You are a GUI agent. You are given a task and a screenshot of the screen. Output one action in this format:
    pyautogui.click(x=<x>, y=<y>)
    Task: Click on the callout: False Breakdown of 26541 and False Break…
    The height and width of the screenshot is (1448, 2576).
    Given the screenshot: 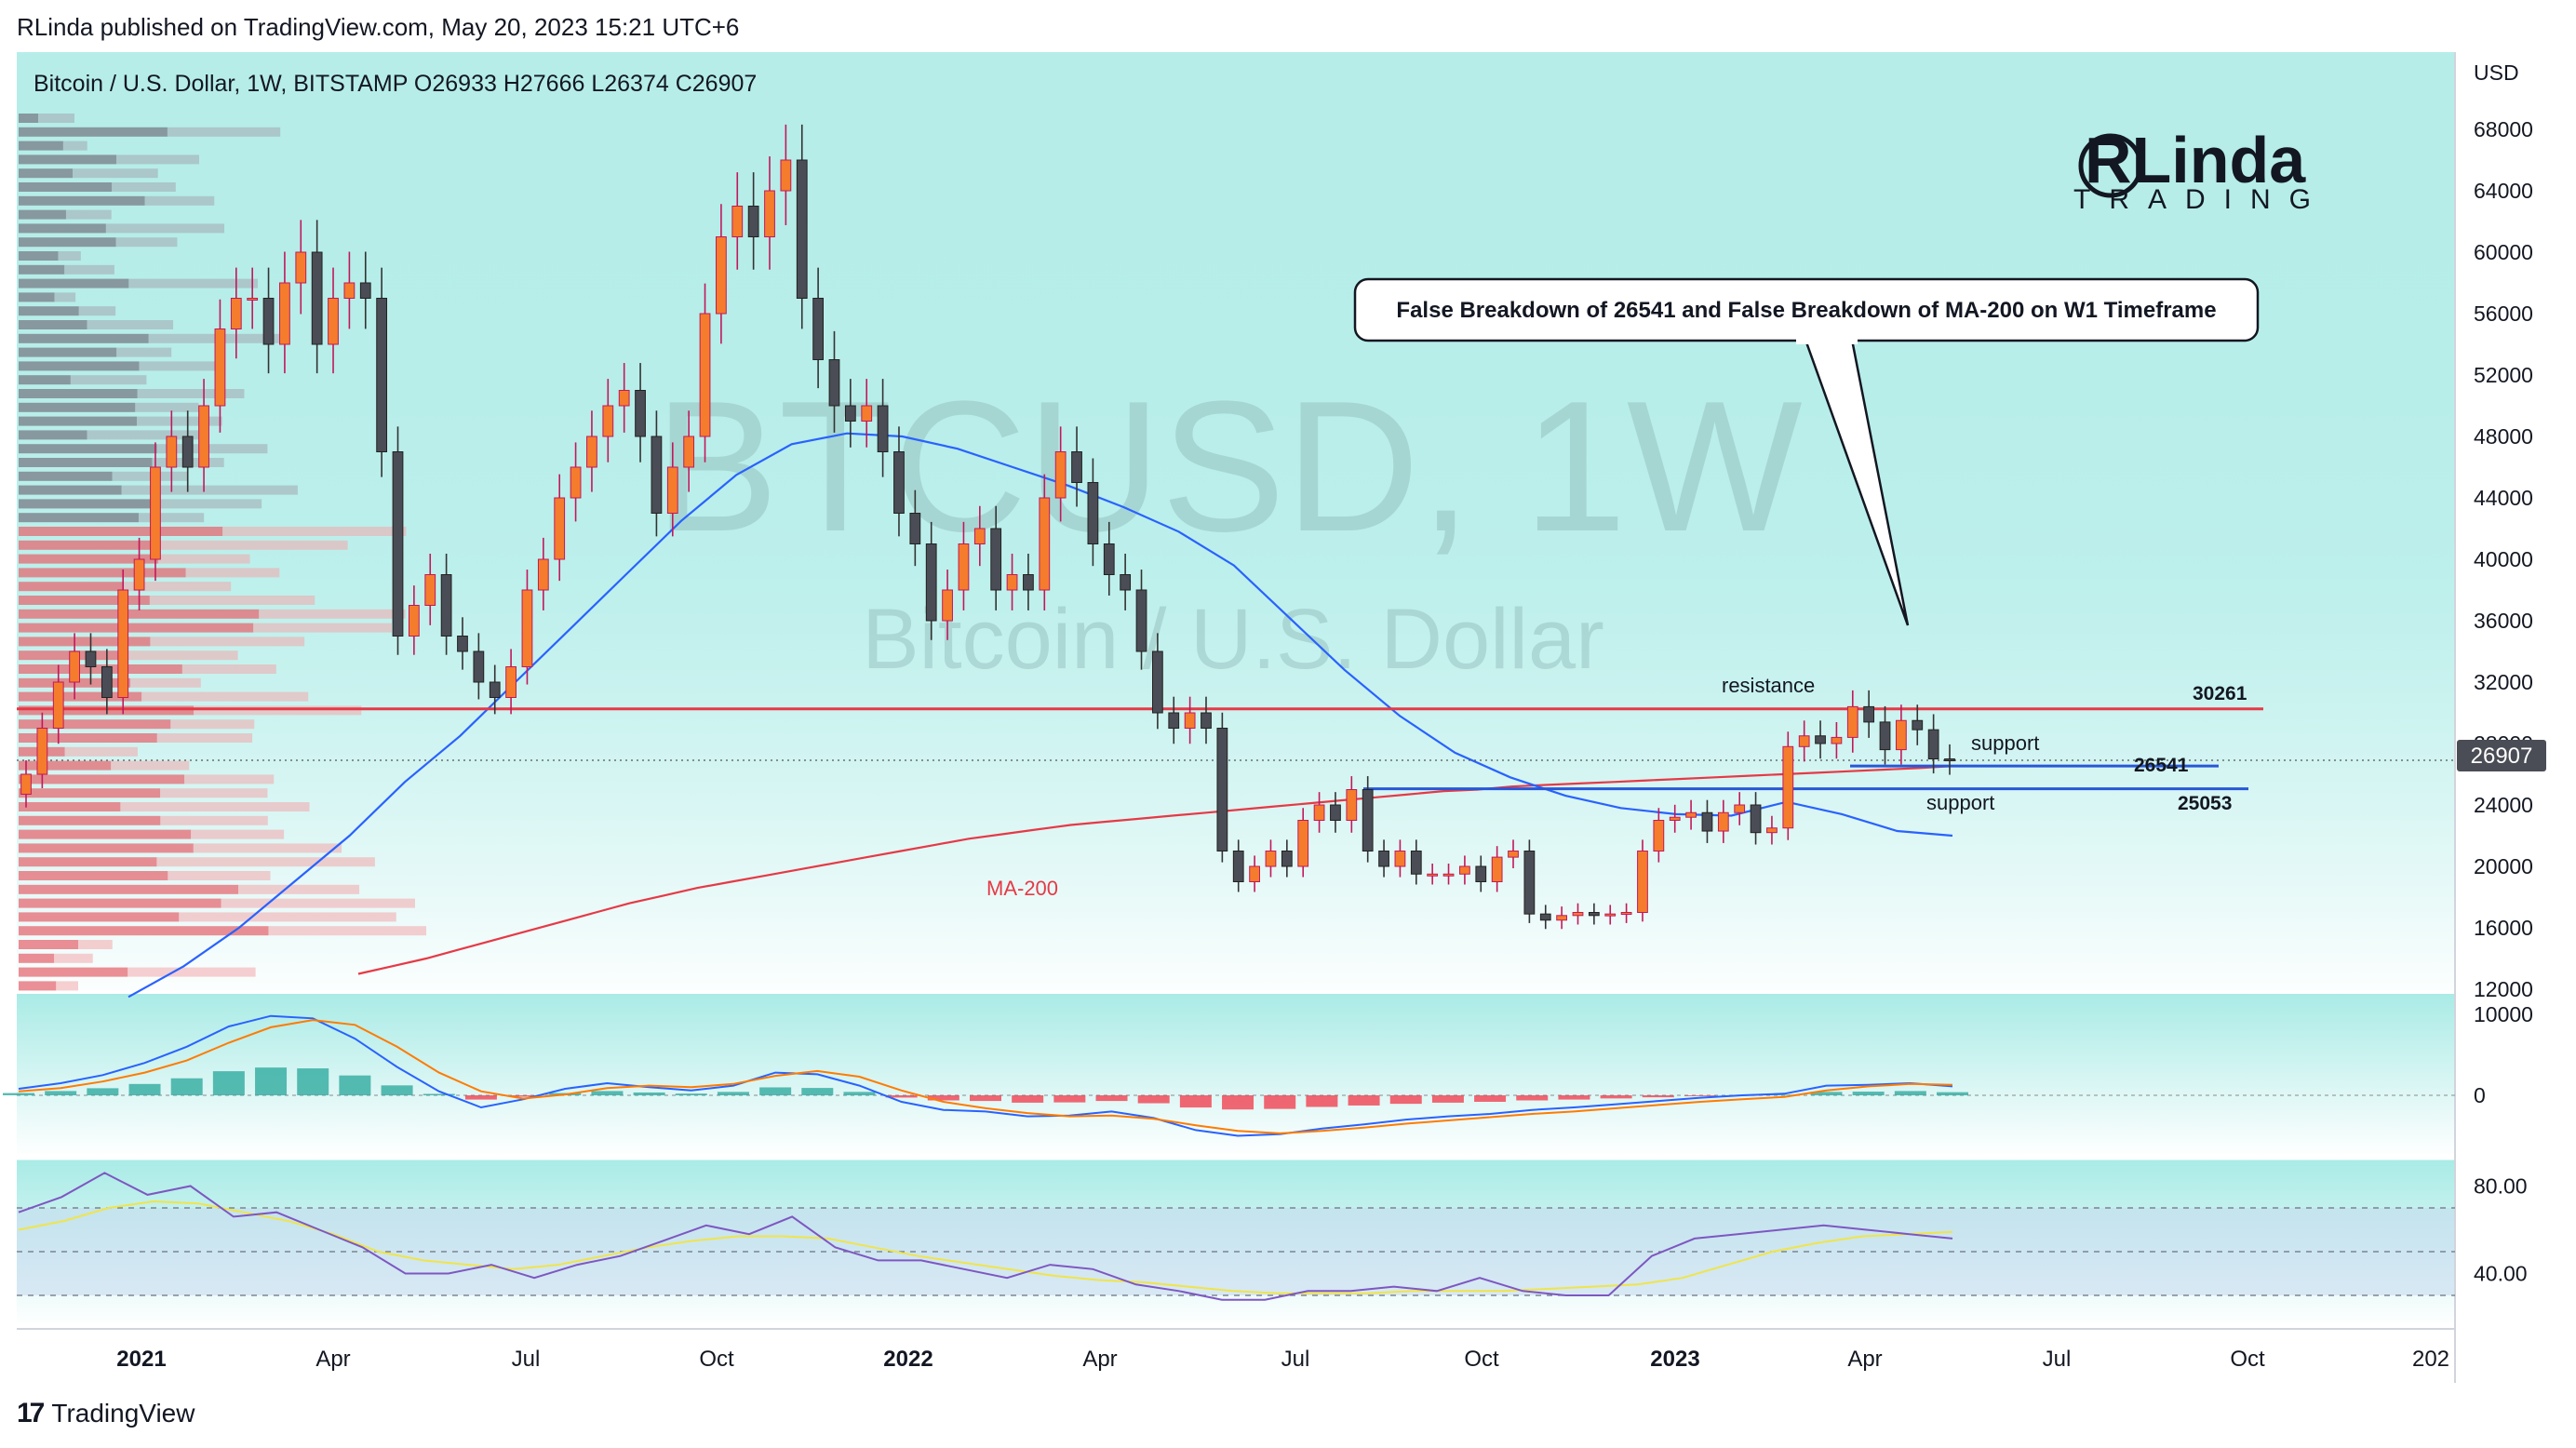 What is the action you would take?
    pyautogui.click(x=1806, y=451)
    